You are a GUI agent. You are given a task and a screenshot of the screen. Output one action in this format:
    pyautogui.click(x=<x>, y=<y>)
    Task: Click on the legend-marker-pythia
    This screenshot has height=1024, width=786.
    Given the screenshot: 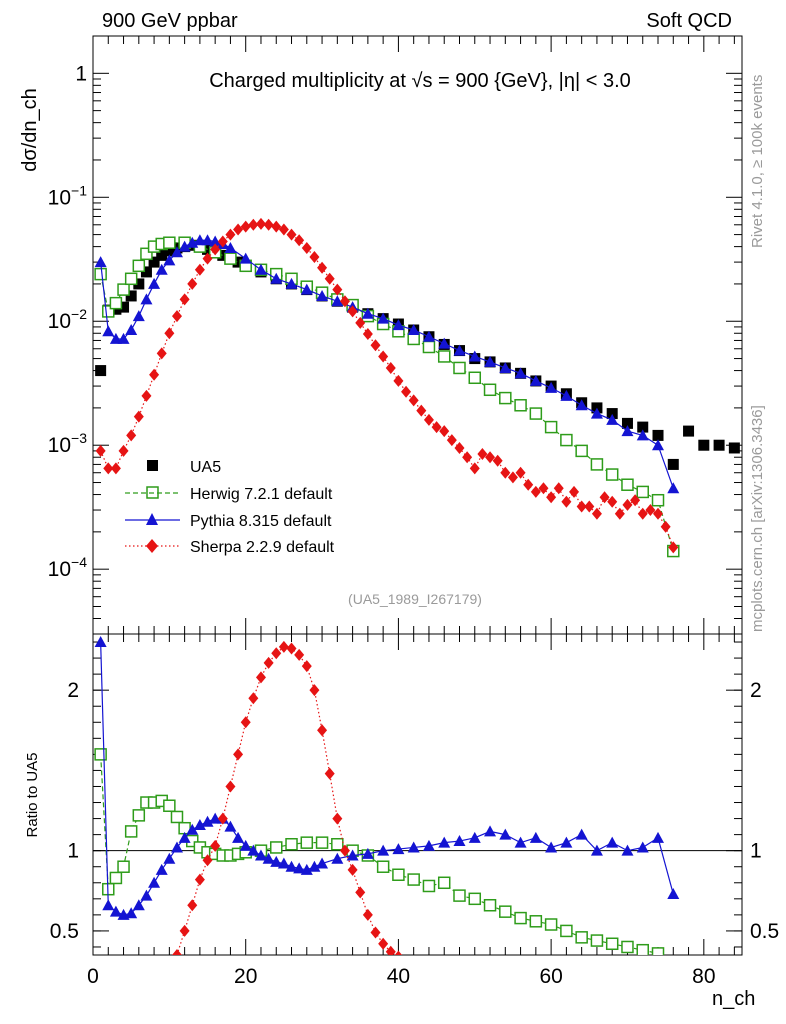 What is the action you would take?
    pyautogui.click(x=152, y=519)
    